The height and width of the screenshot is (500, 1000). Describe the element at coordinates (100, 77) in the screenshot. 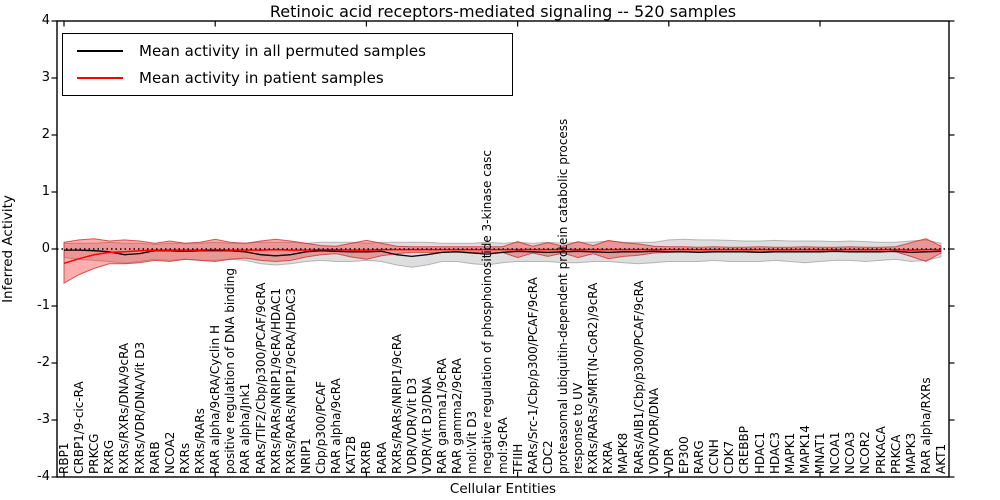

I see `patient-line-swatch` at that location.